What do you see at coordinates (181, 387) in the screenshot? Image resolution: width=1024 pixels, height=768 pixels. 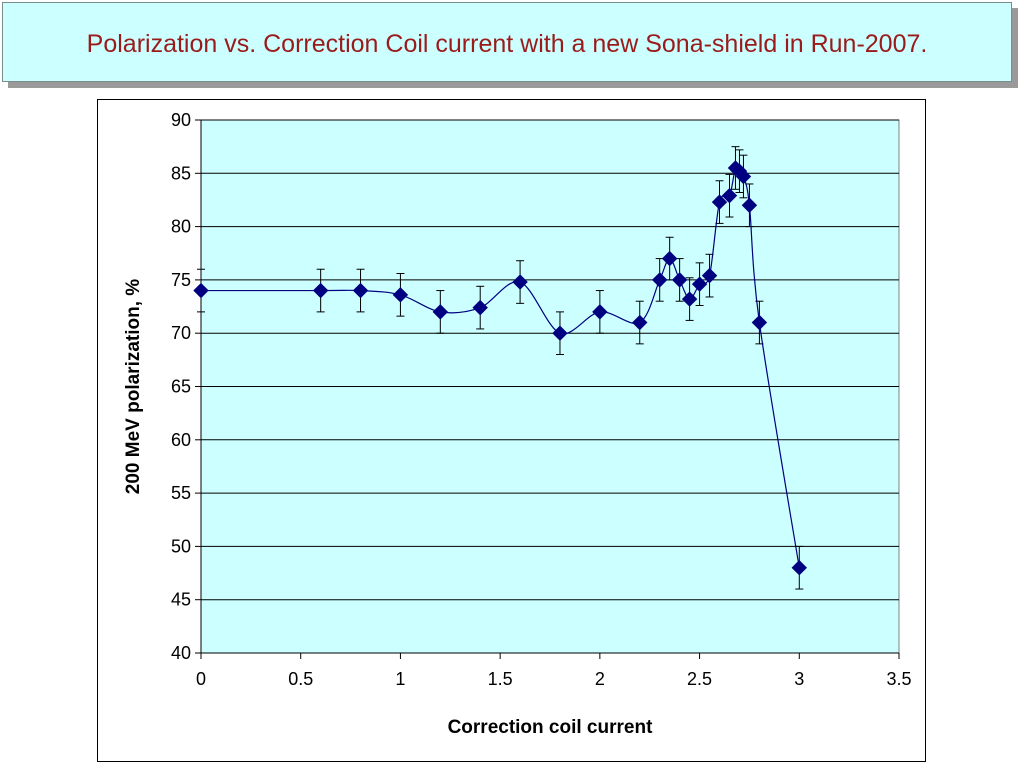 I see `y-tick-label: 65` at bounding box center [181, 387].